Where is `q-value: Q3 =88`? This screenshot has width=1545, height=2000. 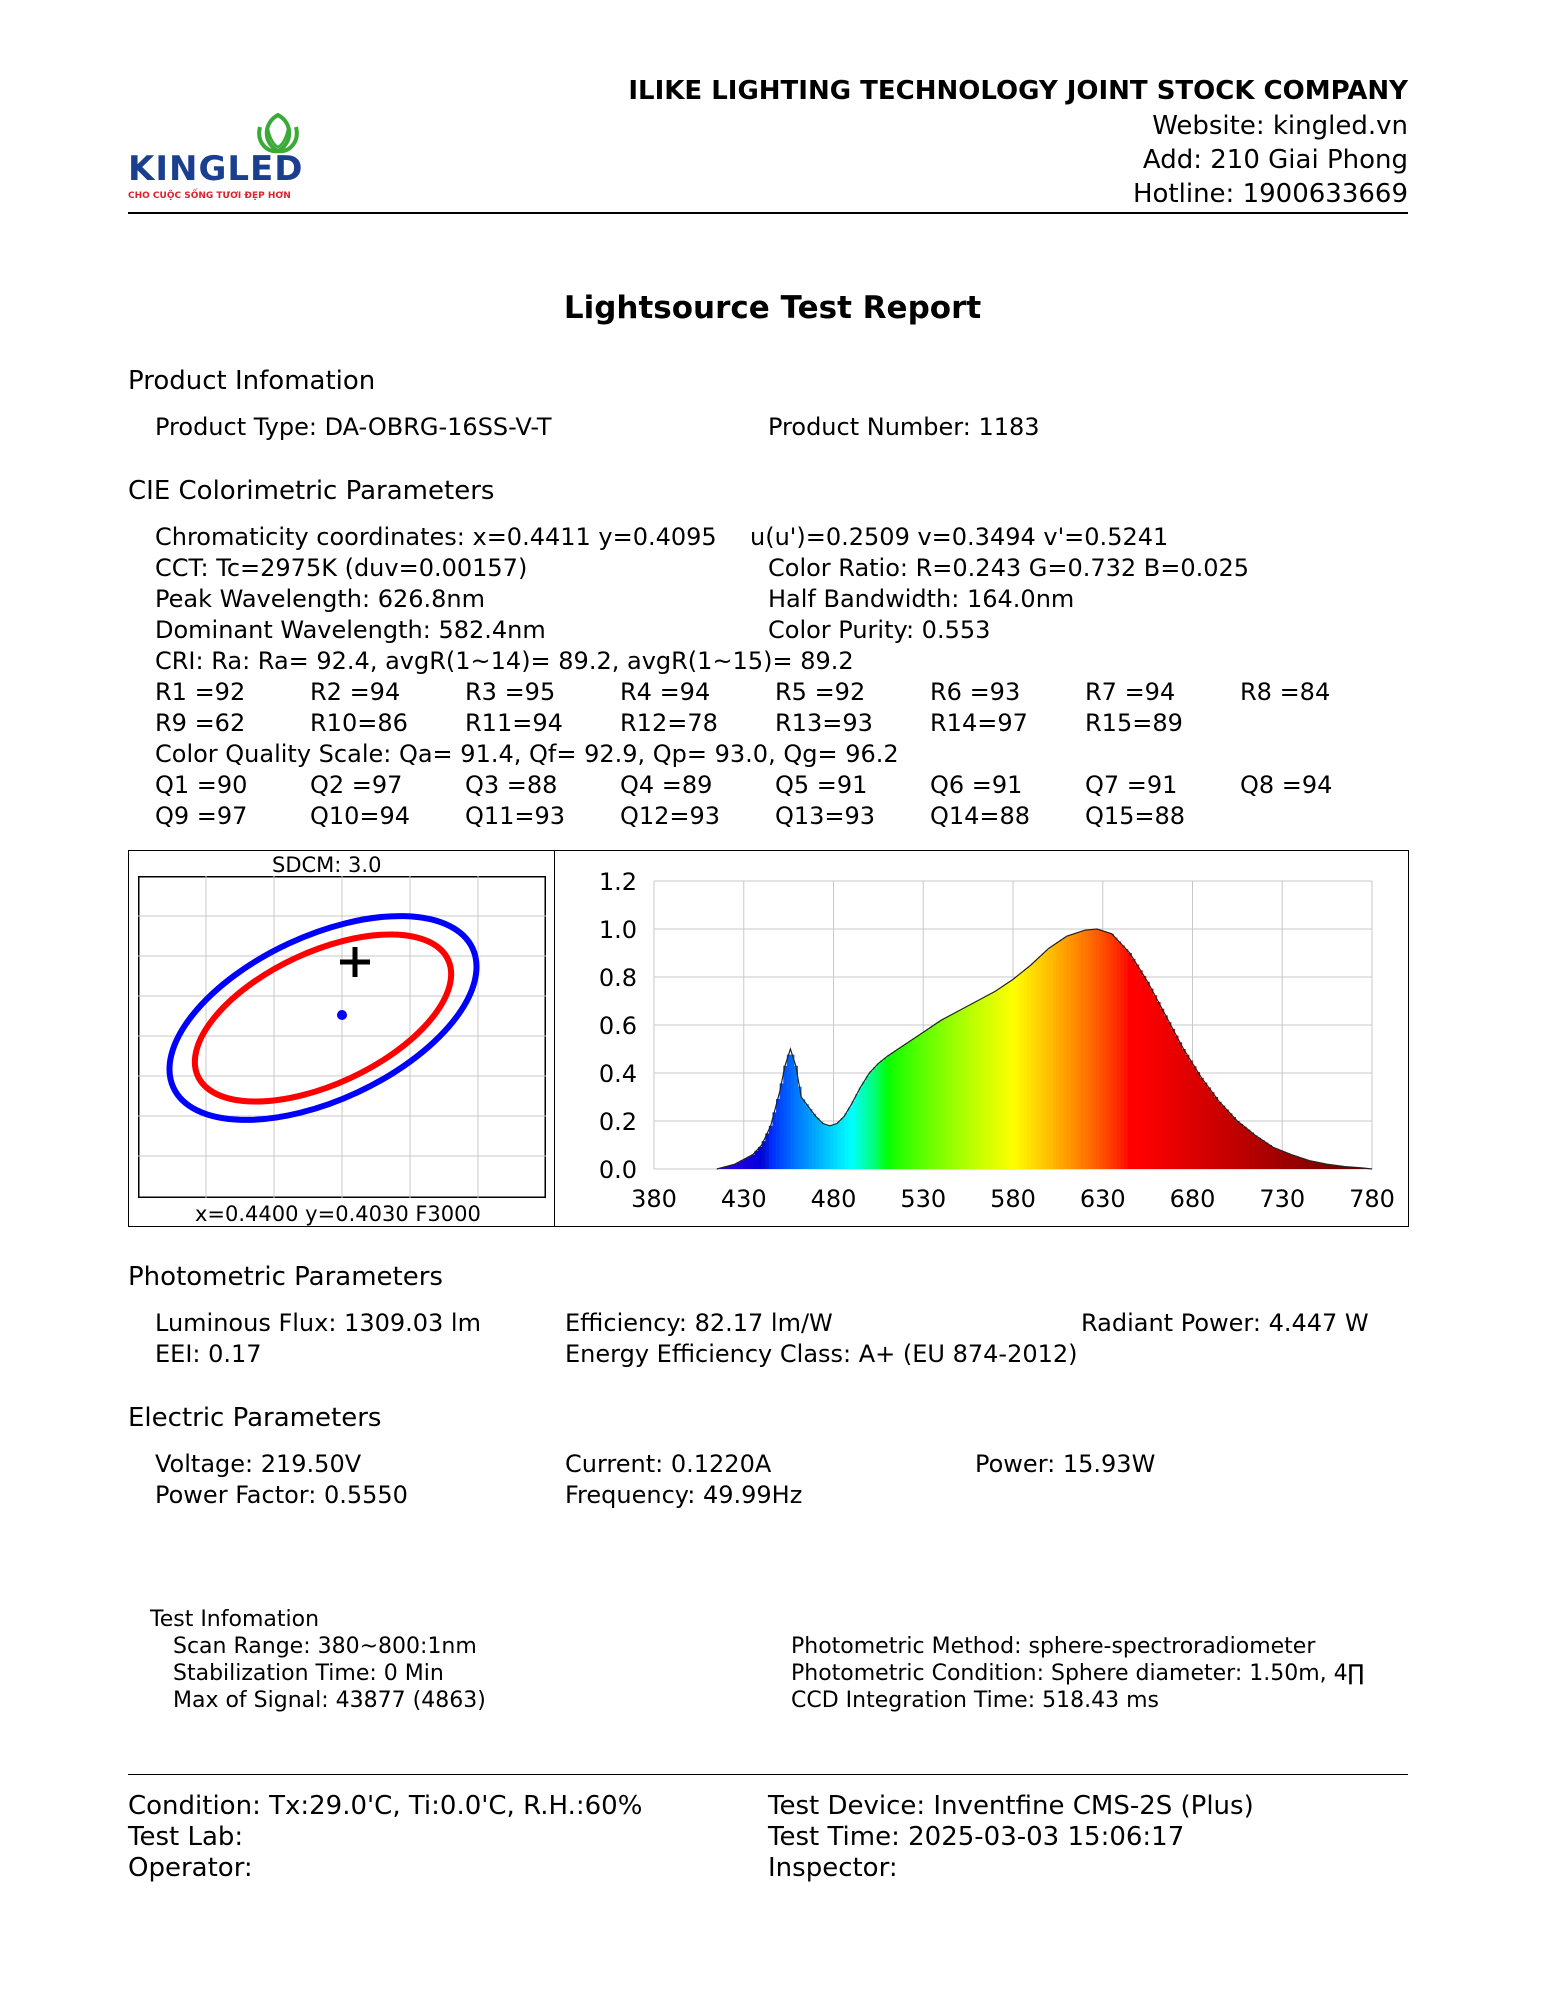
q-value: Q3 =88 is located at coordinates (511, 785).